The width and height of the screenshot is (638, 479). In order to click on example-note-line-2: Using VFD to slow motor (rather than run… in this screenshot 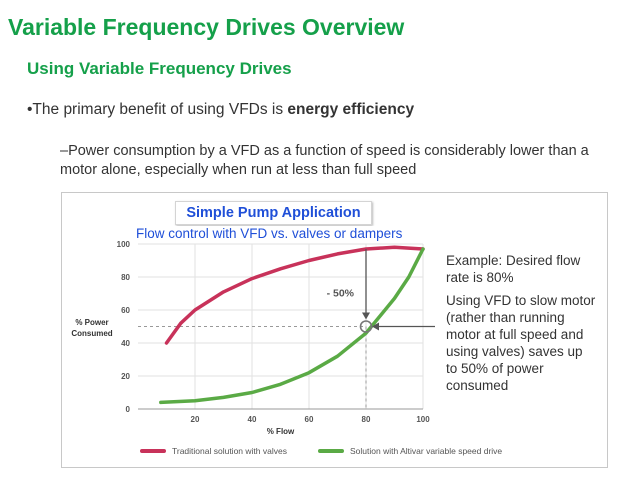, I will do `click(521, 343)`.